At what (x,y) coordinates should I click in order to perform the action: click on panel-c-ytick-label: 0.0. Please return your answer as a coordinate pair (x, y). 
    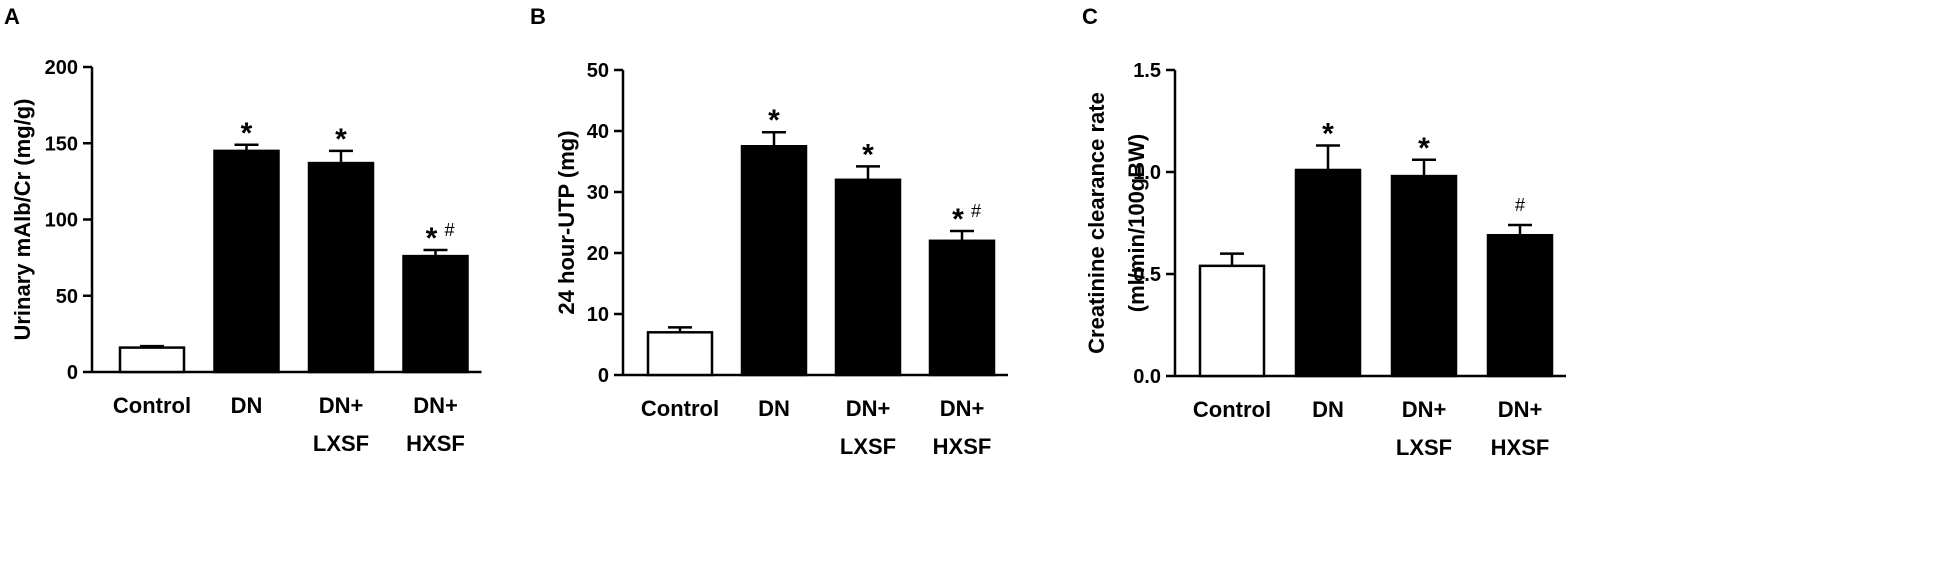
    Looking at the image, I should click on (1147, 377).